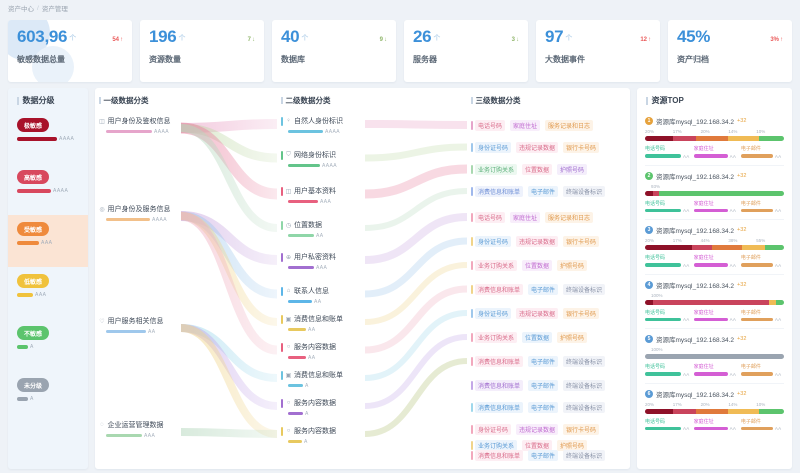  What do you see at coordinates (48, 241) in the screenshot?
I see `grade-level-item: 受敏感 AAA` at bounding box center [48, 241].